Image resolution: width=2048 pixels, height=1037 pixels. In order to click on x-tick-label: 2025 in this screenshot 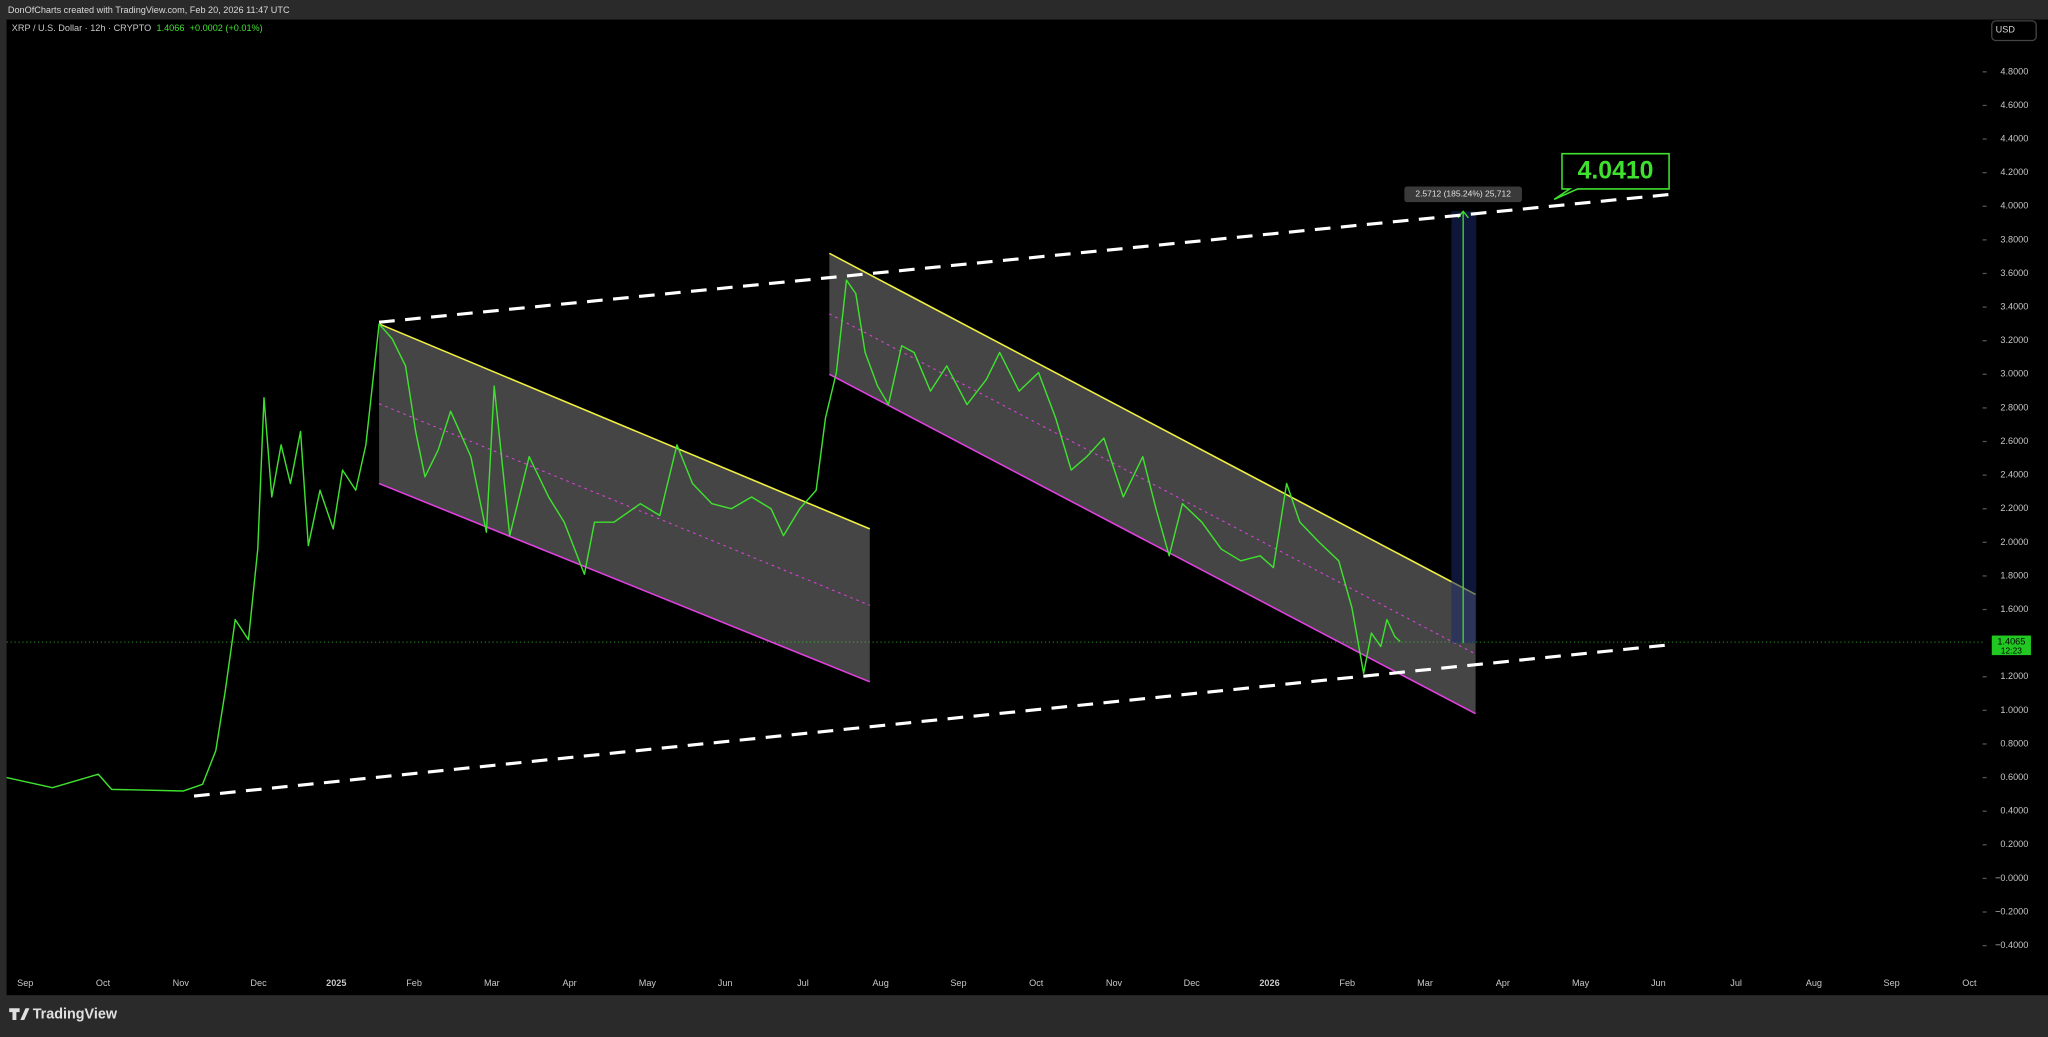, I will do `click(336, 983)`.